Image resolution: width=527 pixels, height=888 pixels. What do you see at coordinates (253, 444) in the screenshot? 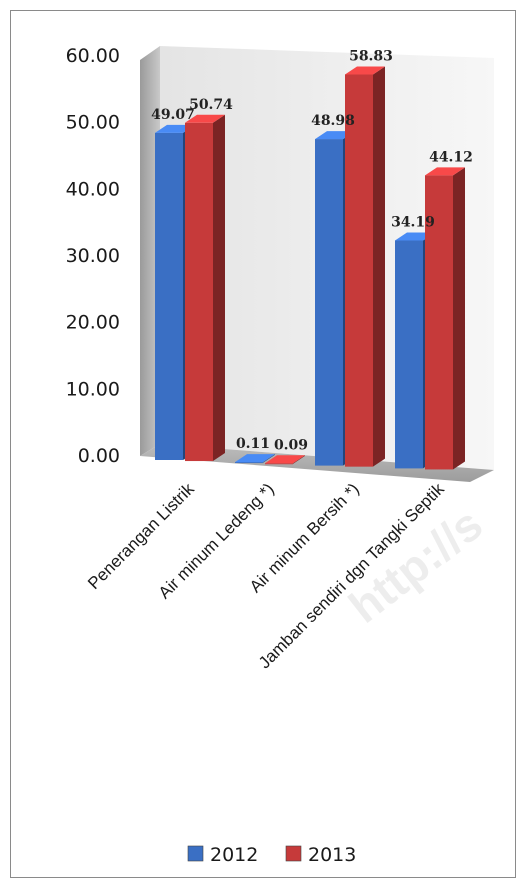
I see `value-label: 0.11` at bounding box center [253, 444].